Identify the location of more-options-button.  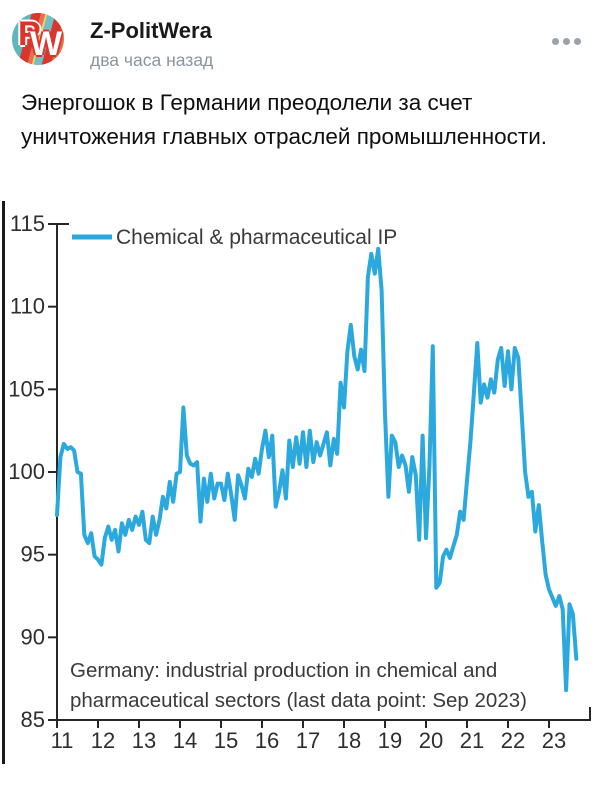
(566, 41).